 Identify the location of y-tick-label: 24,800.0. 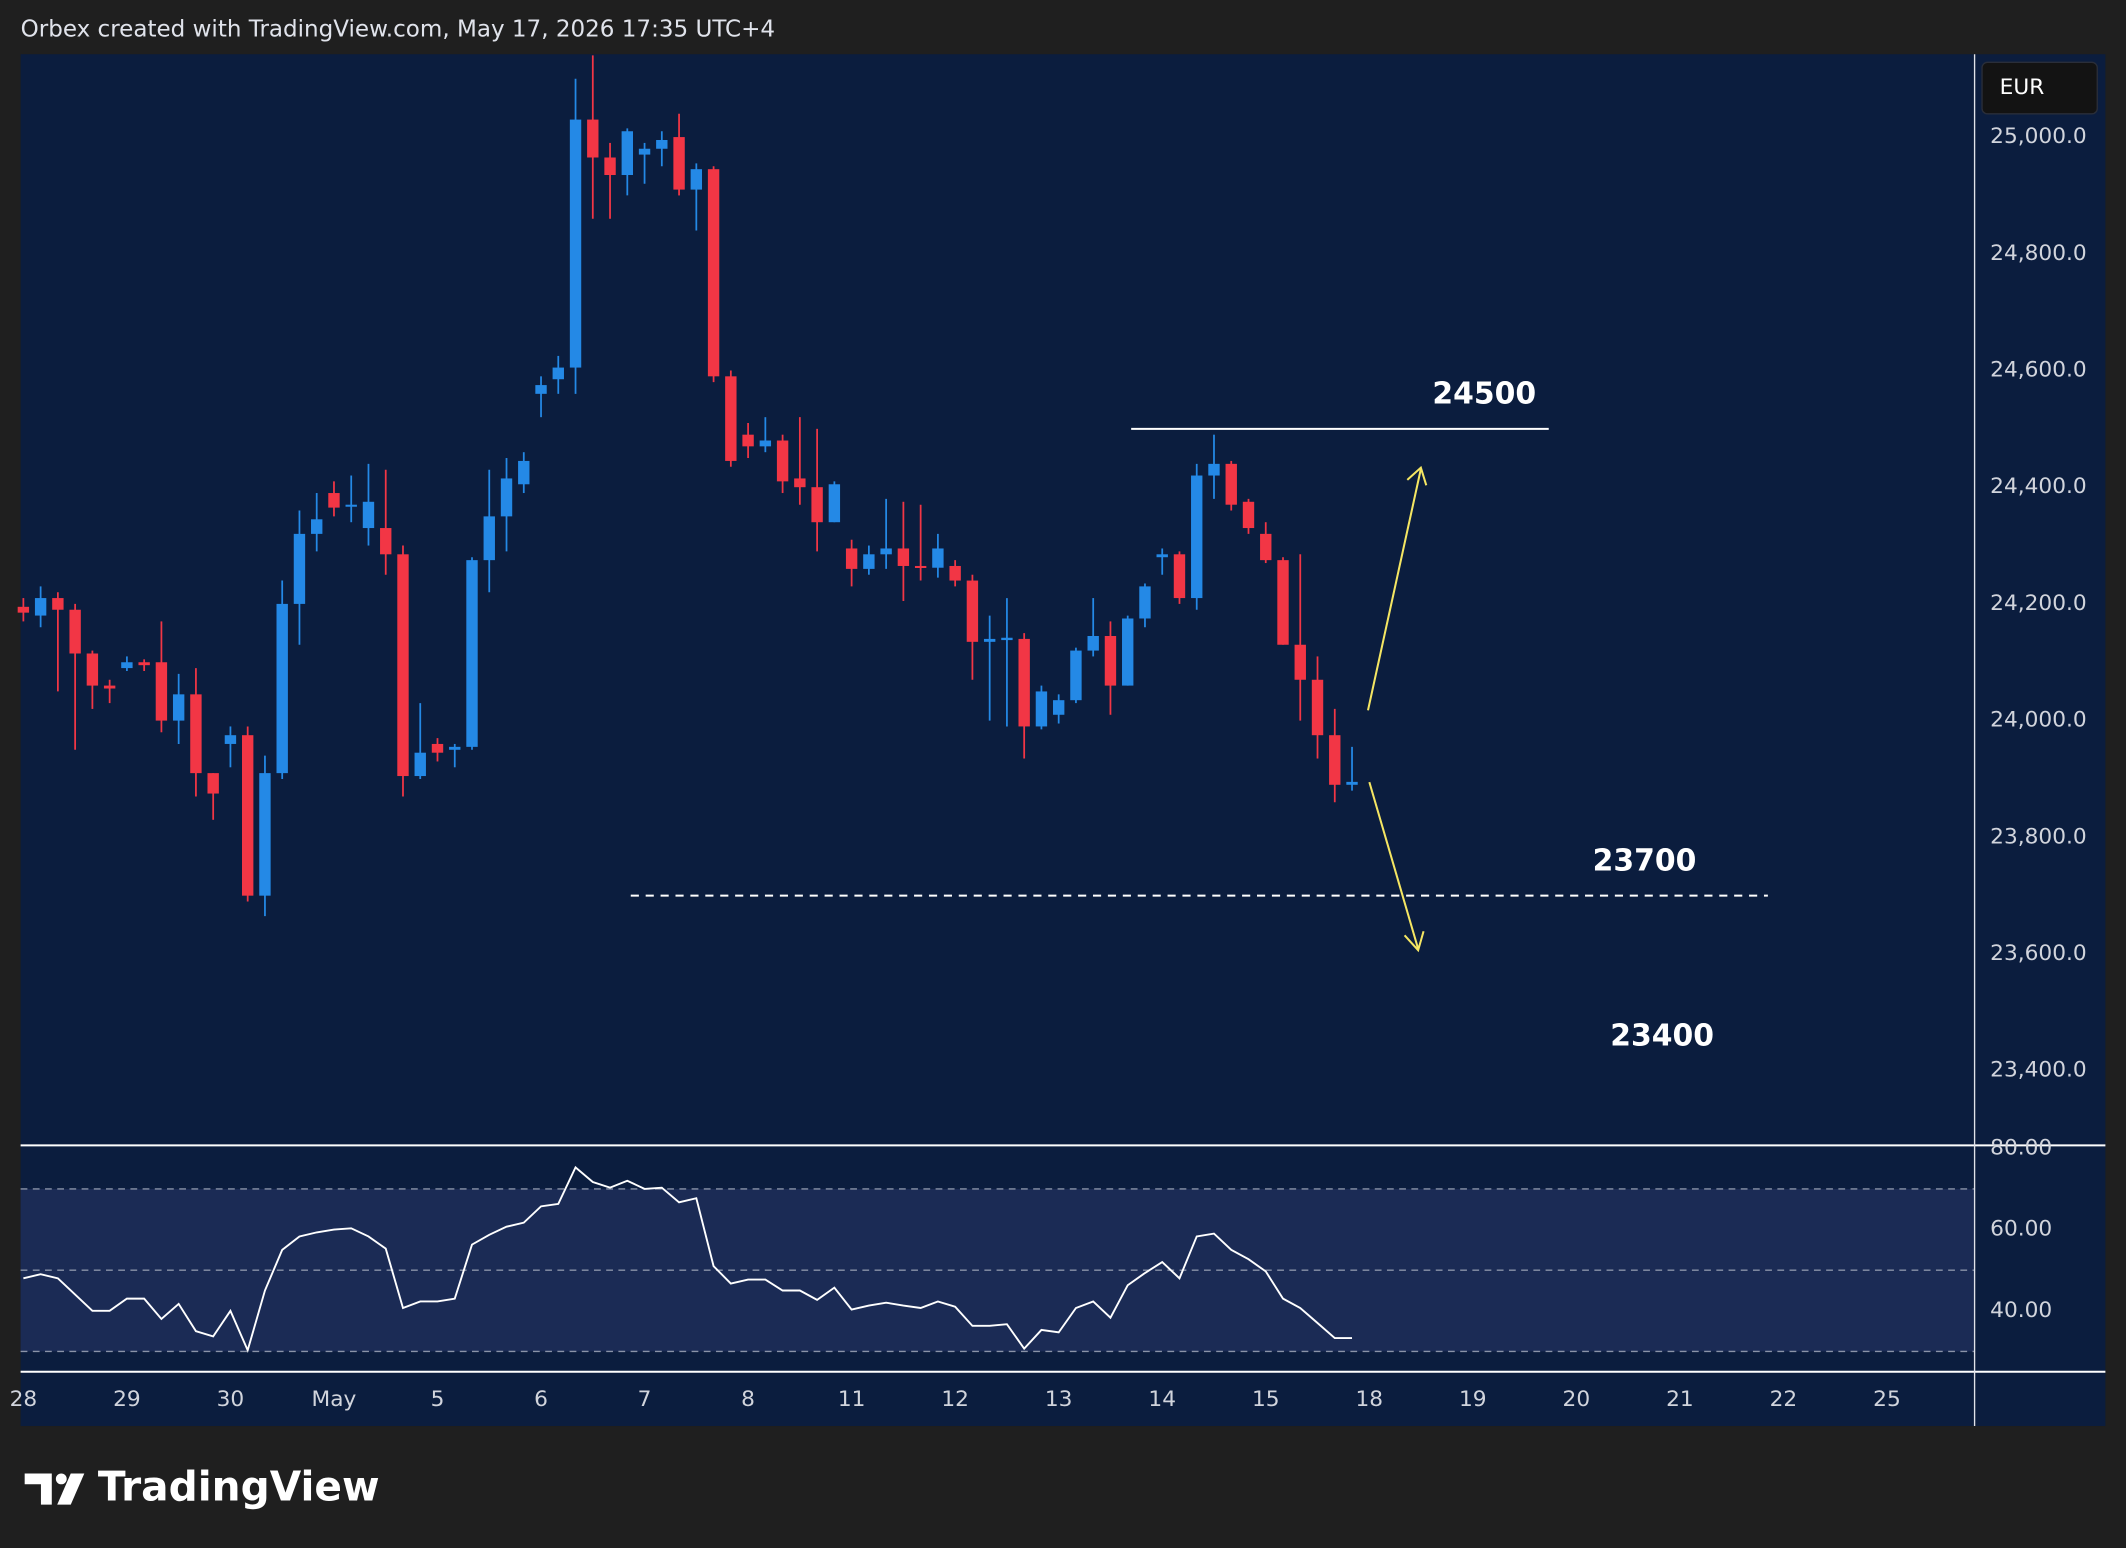
(2038, 253).